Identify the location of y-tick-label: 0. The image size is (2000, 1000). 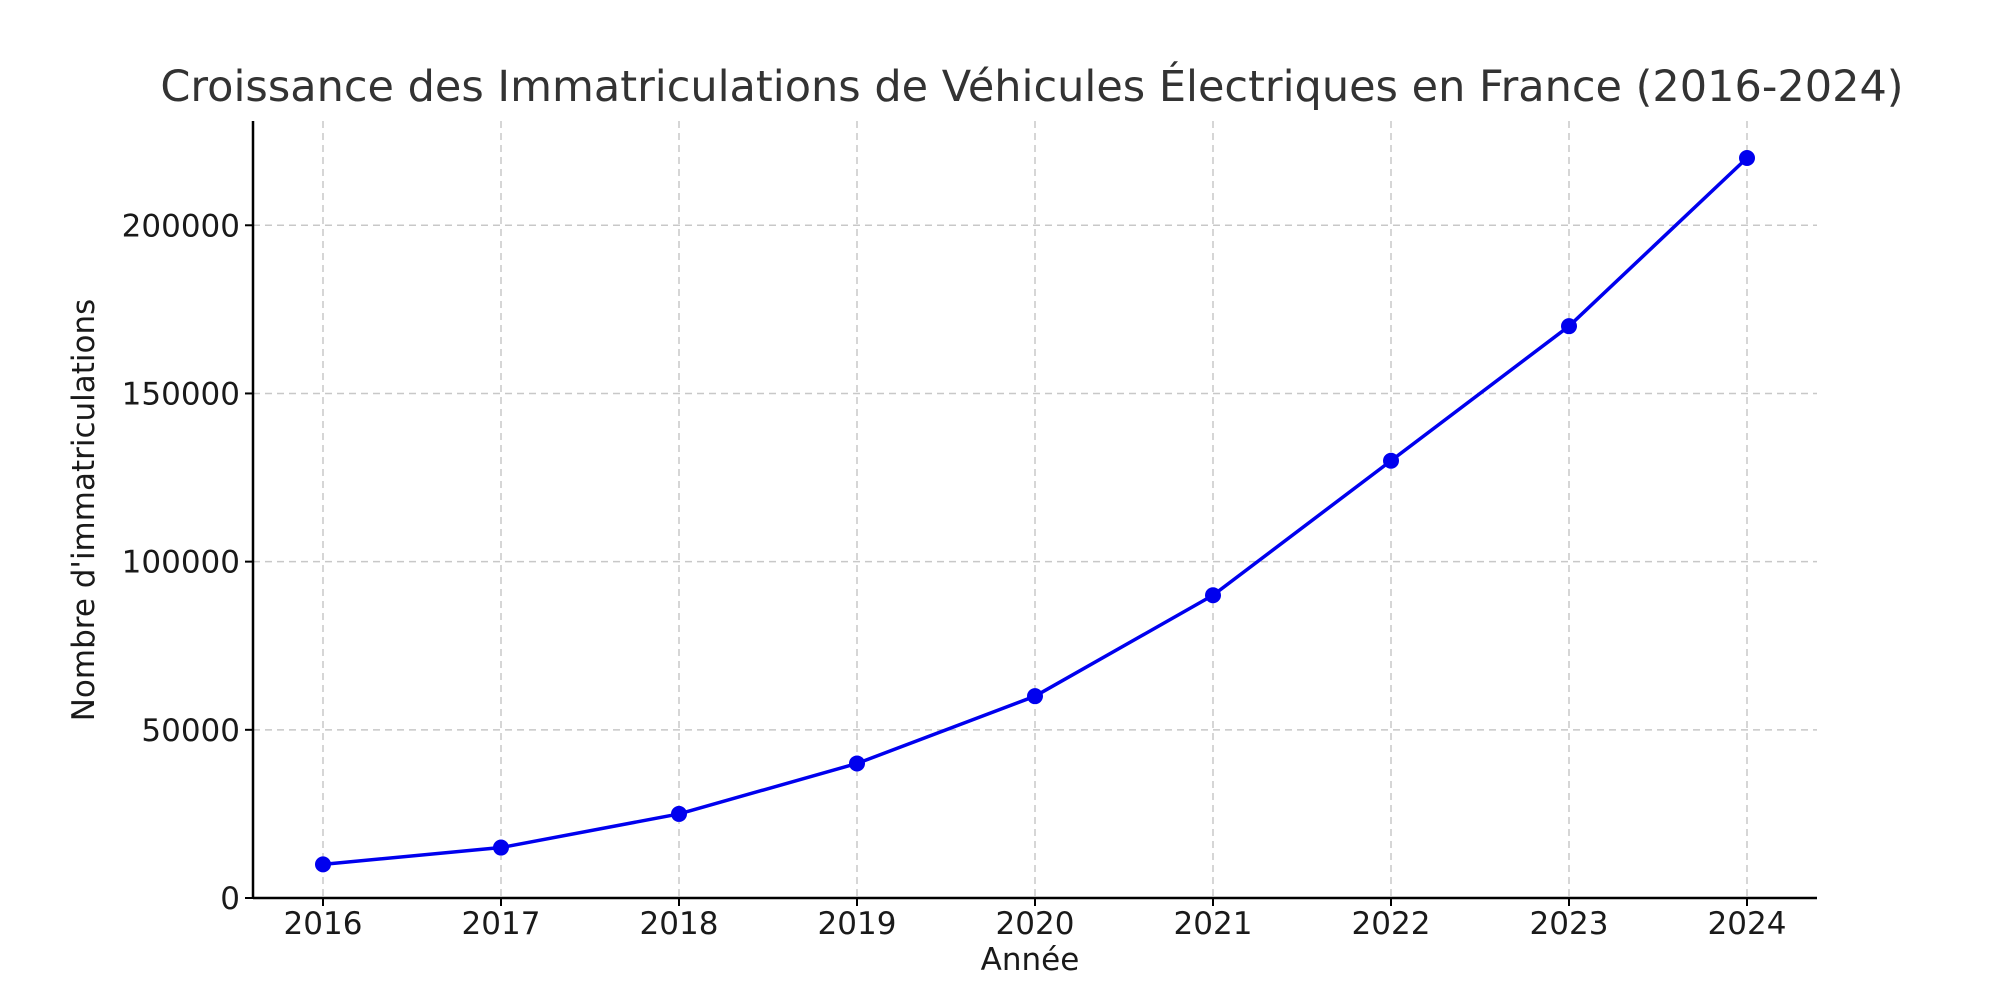
(230, 899).